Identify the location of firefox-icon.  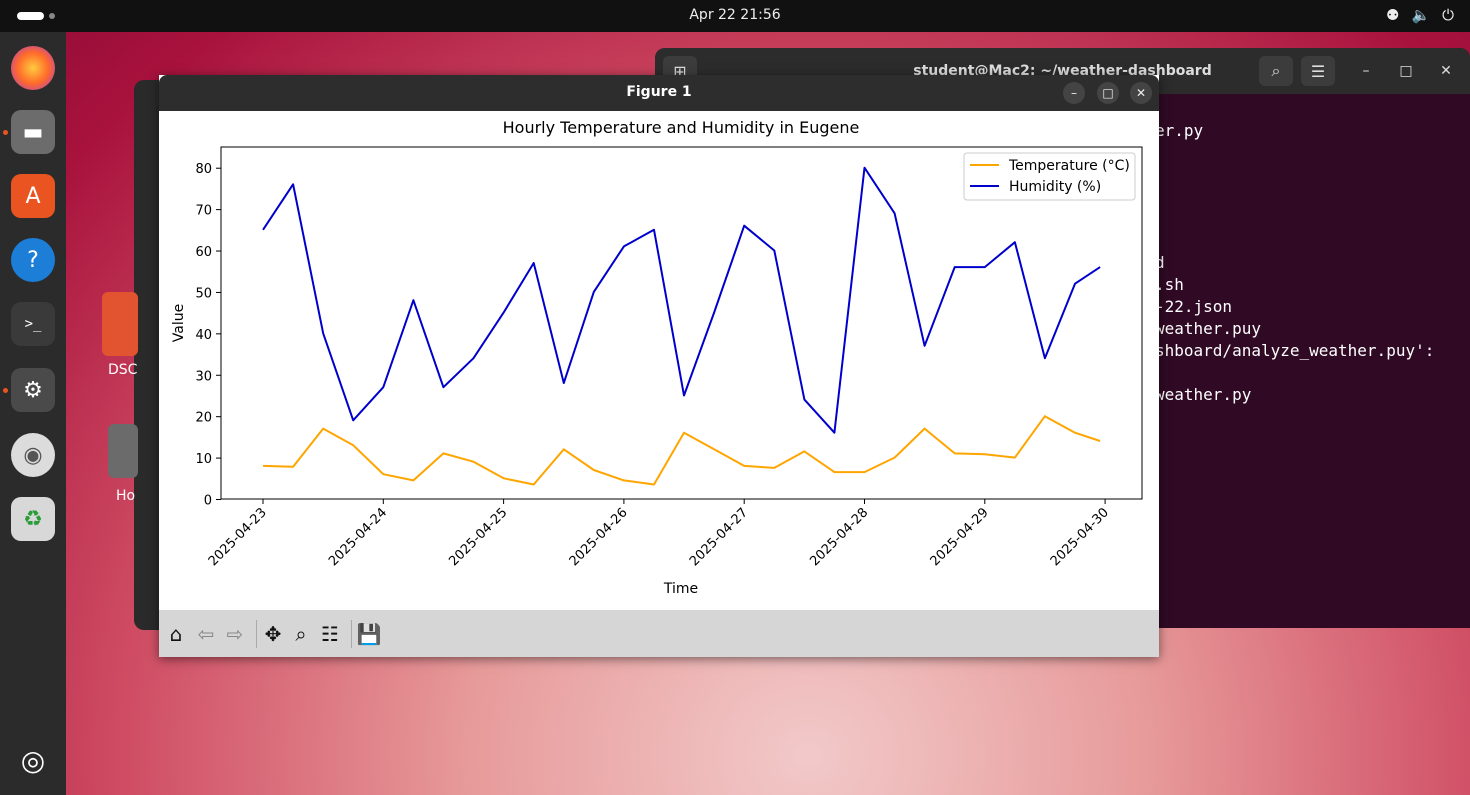
(33, 68).